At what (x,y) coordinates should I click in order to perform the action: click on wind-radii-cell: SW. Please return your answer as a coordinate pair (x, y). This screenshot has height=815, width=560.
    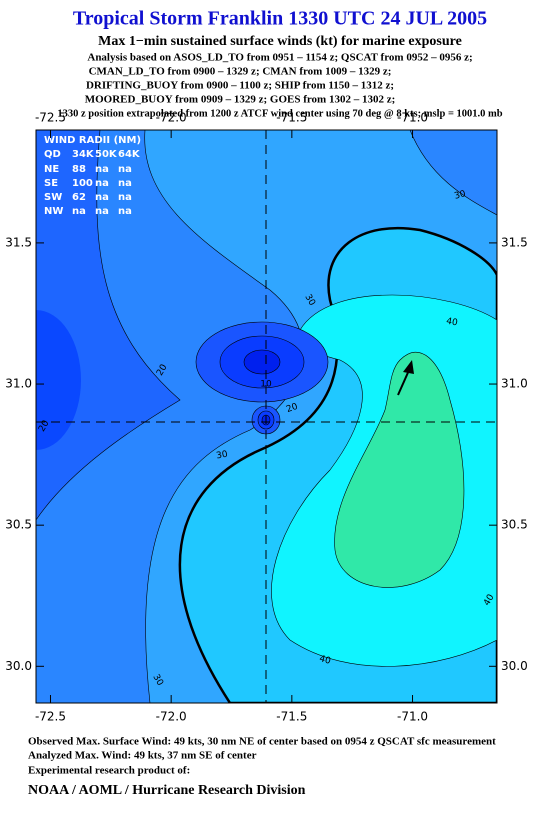
    Looking at the image, I should click on (53, 197).